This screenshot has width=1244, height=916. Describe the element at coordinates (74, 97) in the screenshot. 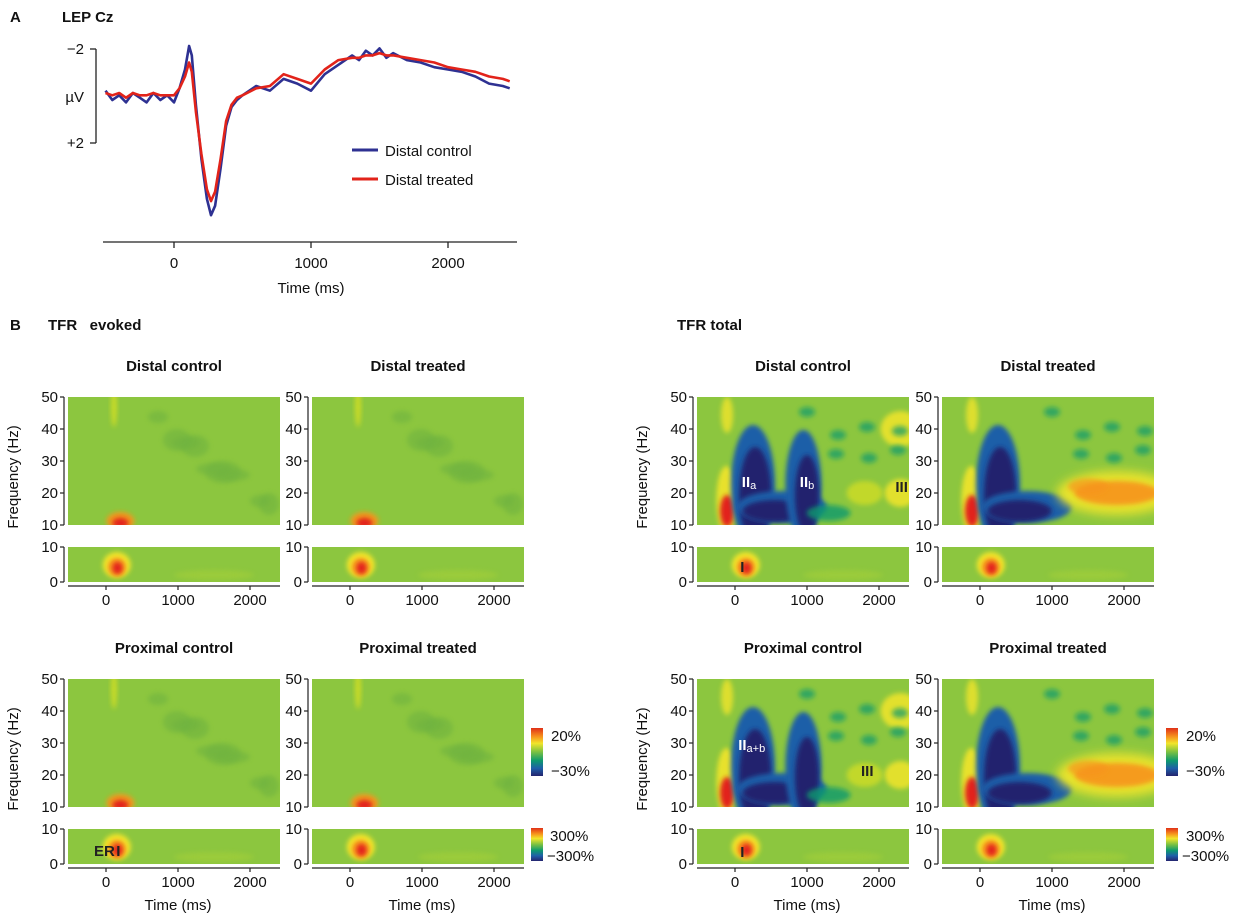

I see `lep-yunit: µV` at that location.